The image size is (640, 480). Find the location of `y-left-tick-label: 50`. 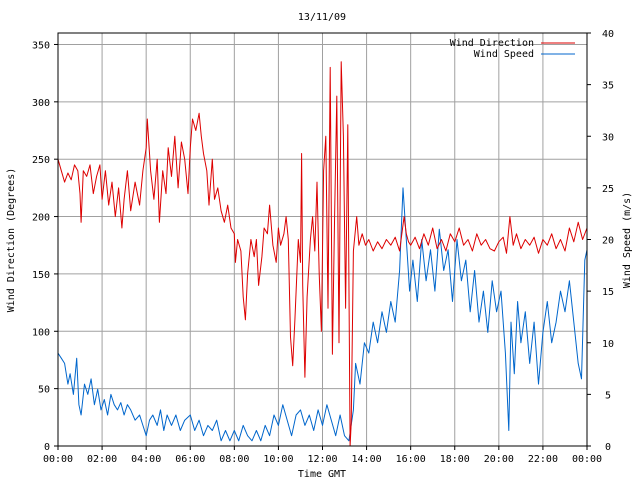

y-left-tick-label: 50 is located at coordinates (44, 390).